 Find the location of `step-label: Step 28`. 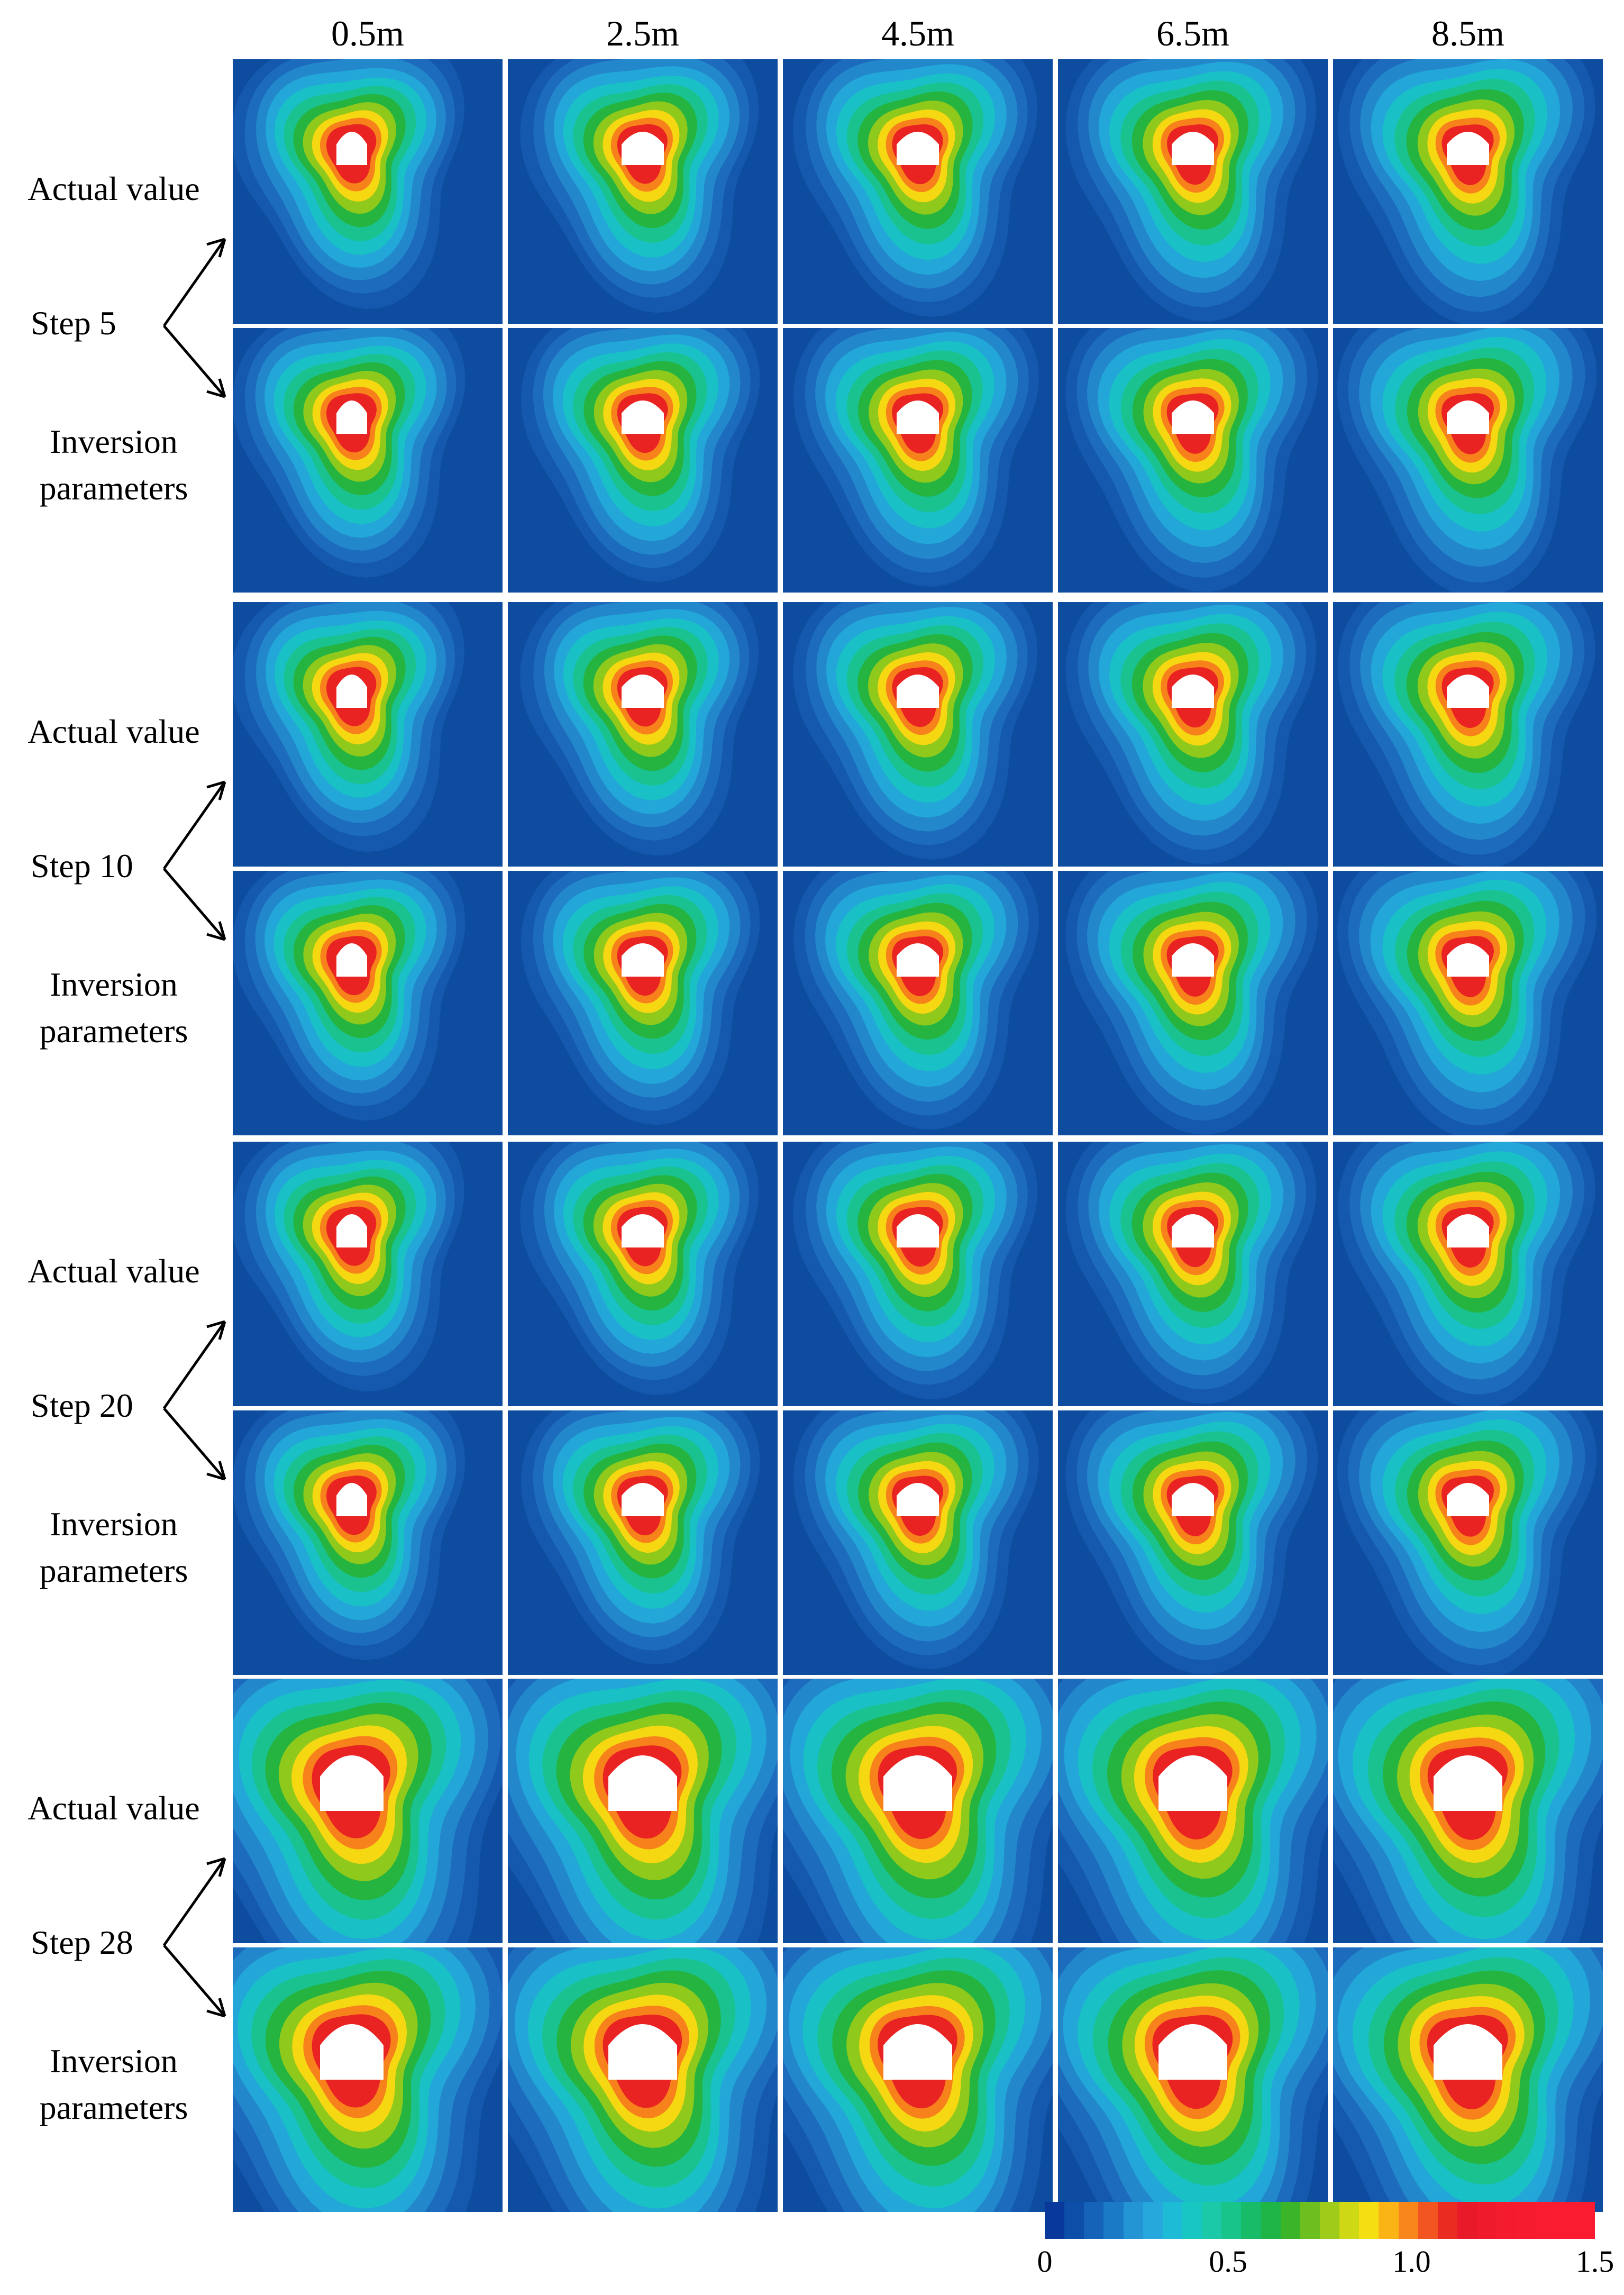

step-label: Step 28 is located at coordinates (82, 1942).